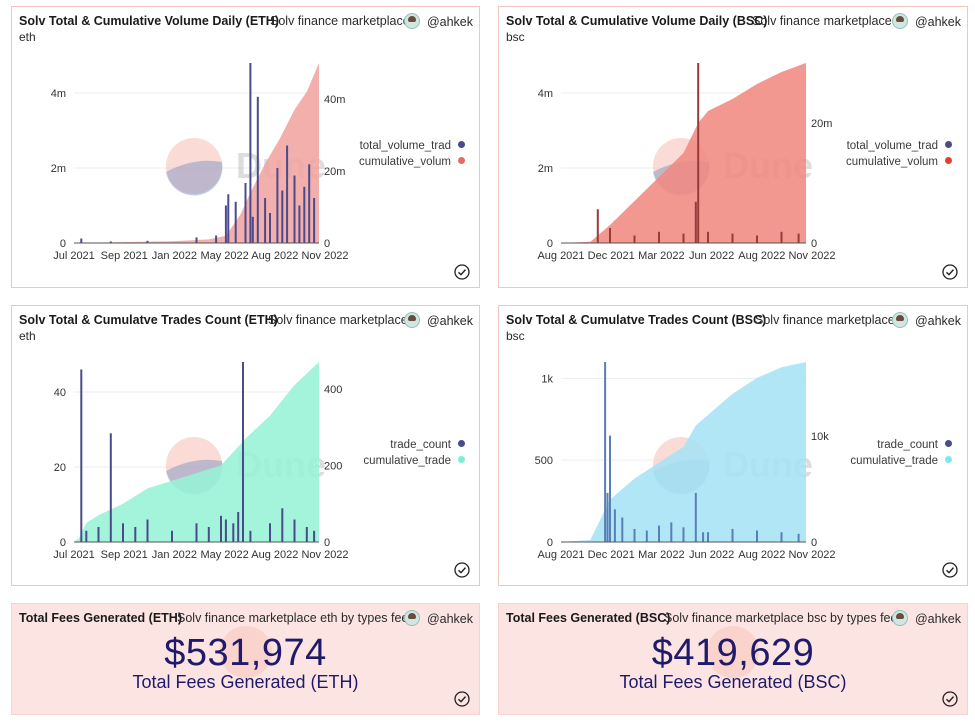 The height and width of the screenshot is (722, 975). I want to click on x-tick-label: Sep 2021, so click(124, 256).